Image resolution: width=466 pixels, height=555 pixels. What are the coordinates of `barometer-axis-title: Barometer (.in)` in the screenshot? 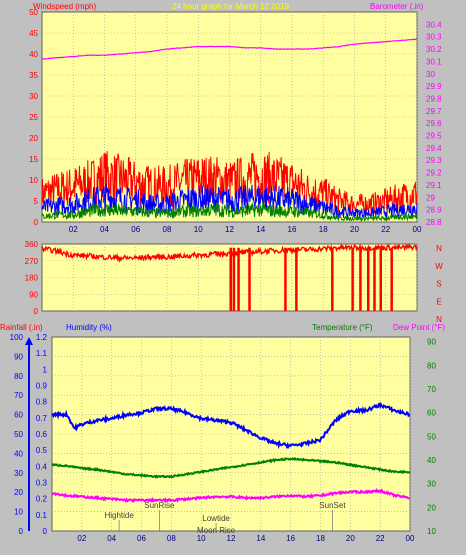 It's located at (397, 6).